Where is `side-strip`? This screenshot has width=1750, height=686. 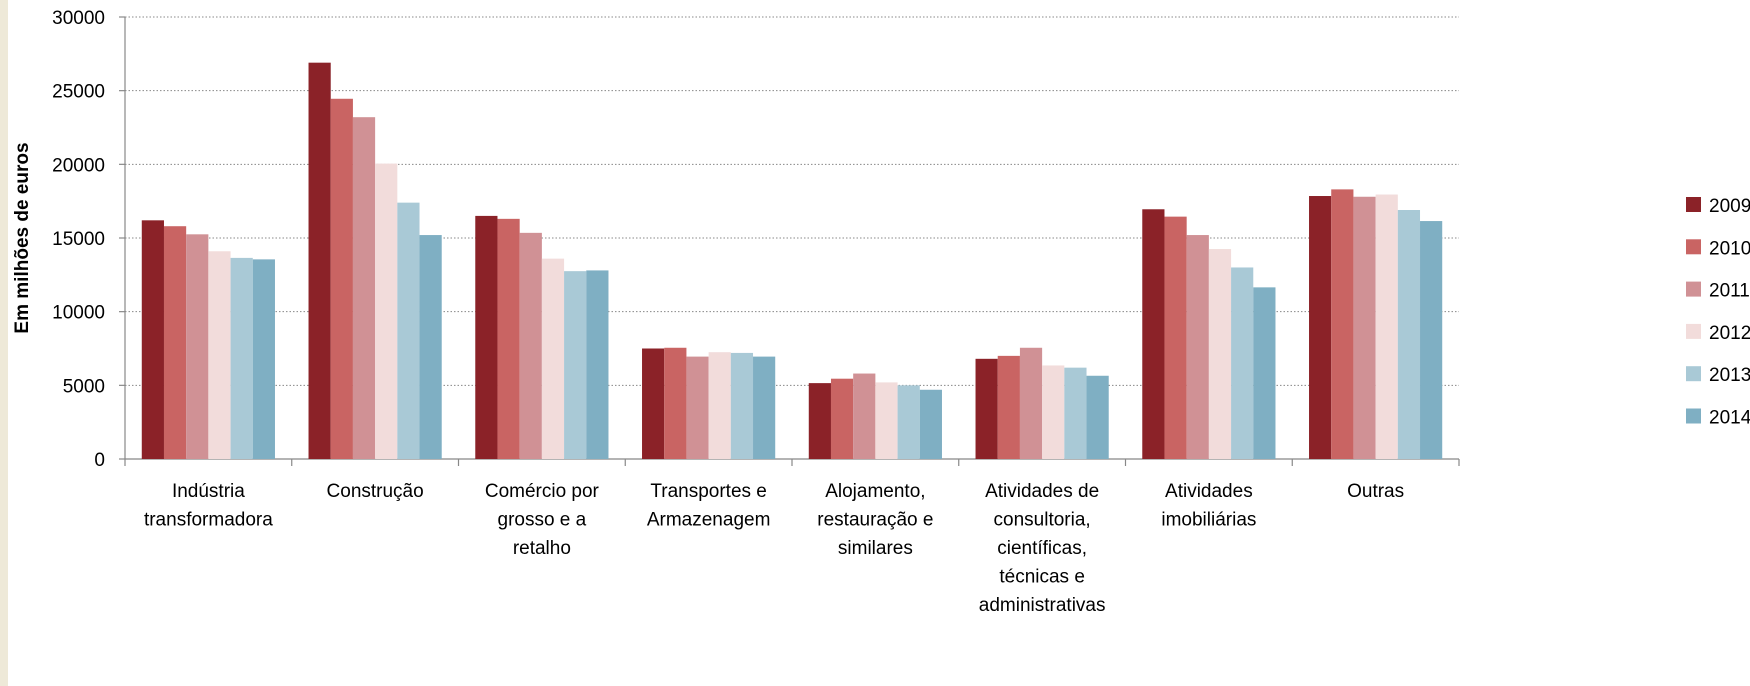
side-strip is located at coordinates (4, 343).